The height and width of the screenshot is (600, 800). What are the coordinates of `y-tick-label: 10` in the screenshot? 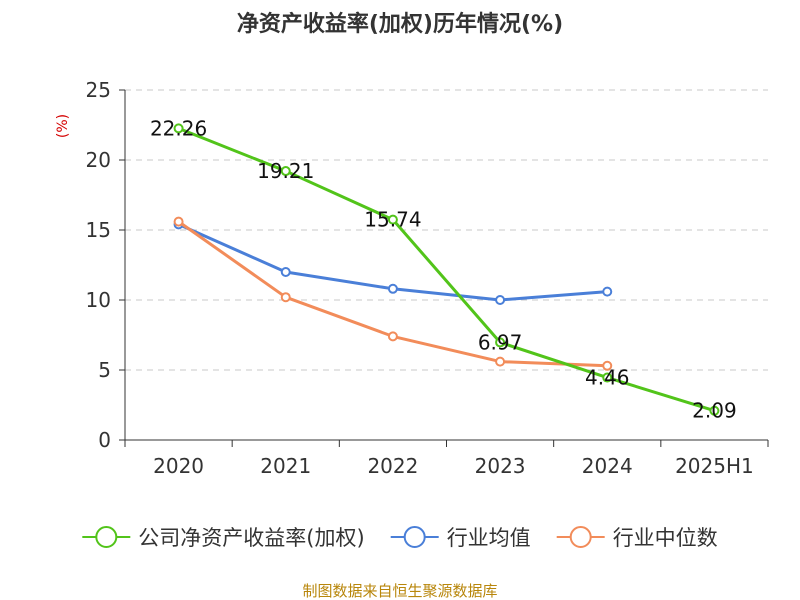 It's located at (98, 300).